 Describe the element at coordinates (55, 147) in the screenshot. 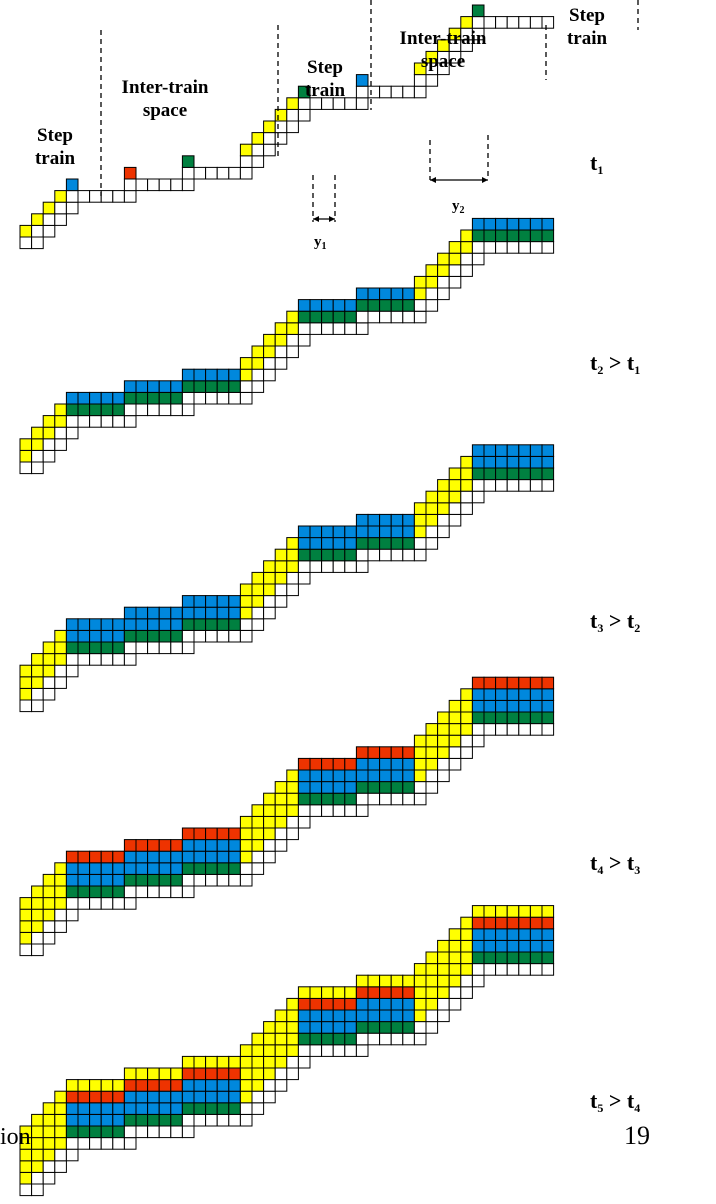

I see `label-step-train-left: Step train` at that location.